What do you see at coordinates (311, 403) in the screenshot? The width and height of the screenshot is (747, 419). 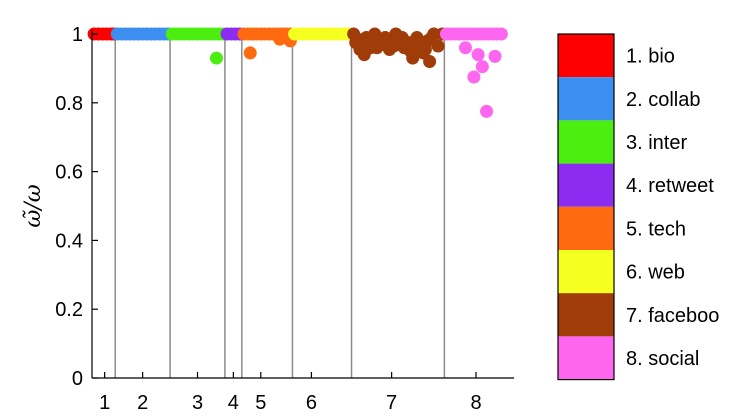 I see `x-tick-label: 6` at bounding box center [311, 403].